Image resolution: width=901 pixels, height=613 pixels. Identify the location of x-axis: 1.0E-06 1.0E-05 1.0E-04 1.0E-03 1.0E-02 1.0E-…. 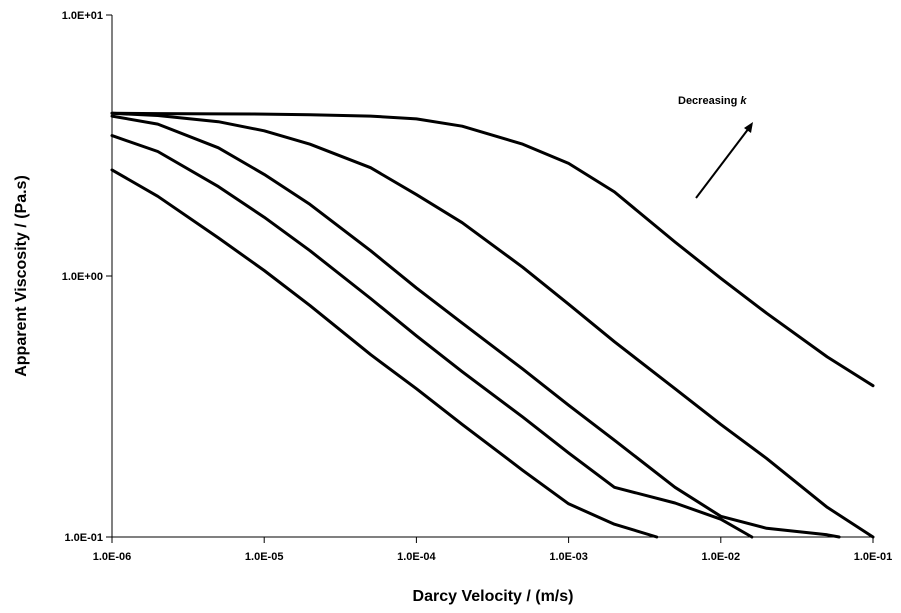
(493, 549).